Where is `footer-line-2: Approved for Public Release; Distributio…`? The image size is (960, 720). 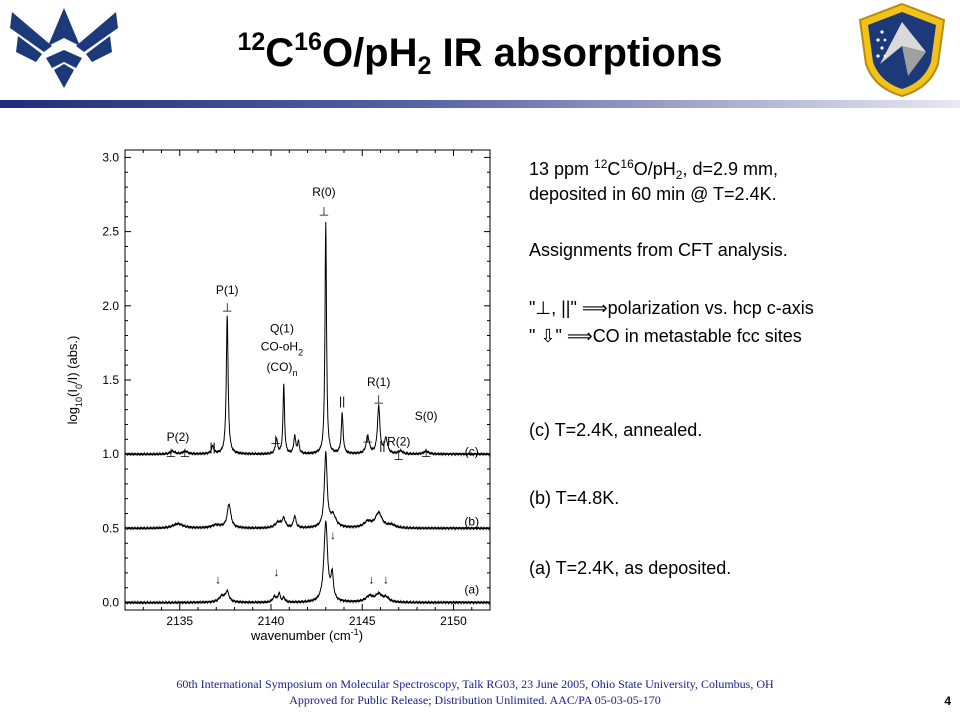 footer-line-2: Approved for Public Release; Distributio… is located at coordinates (475, 700).